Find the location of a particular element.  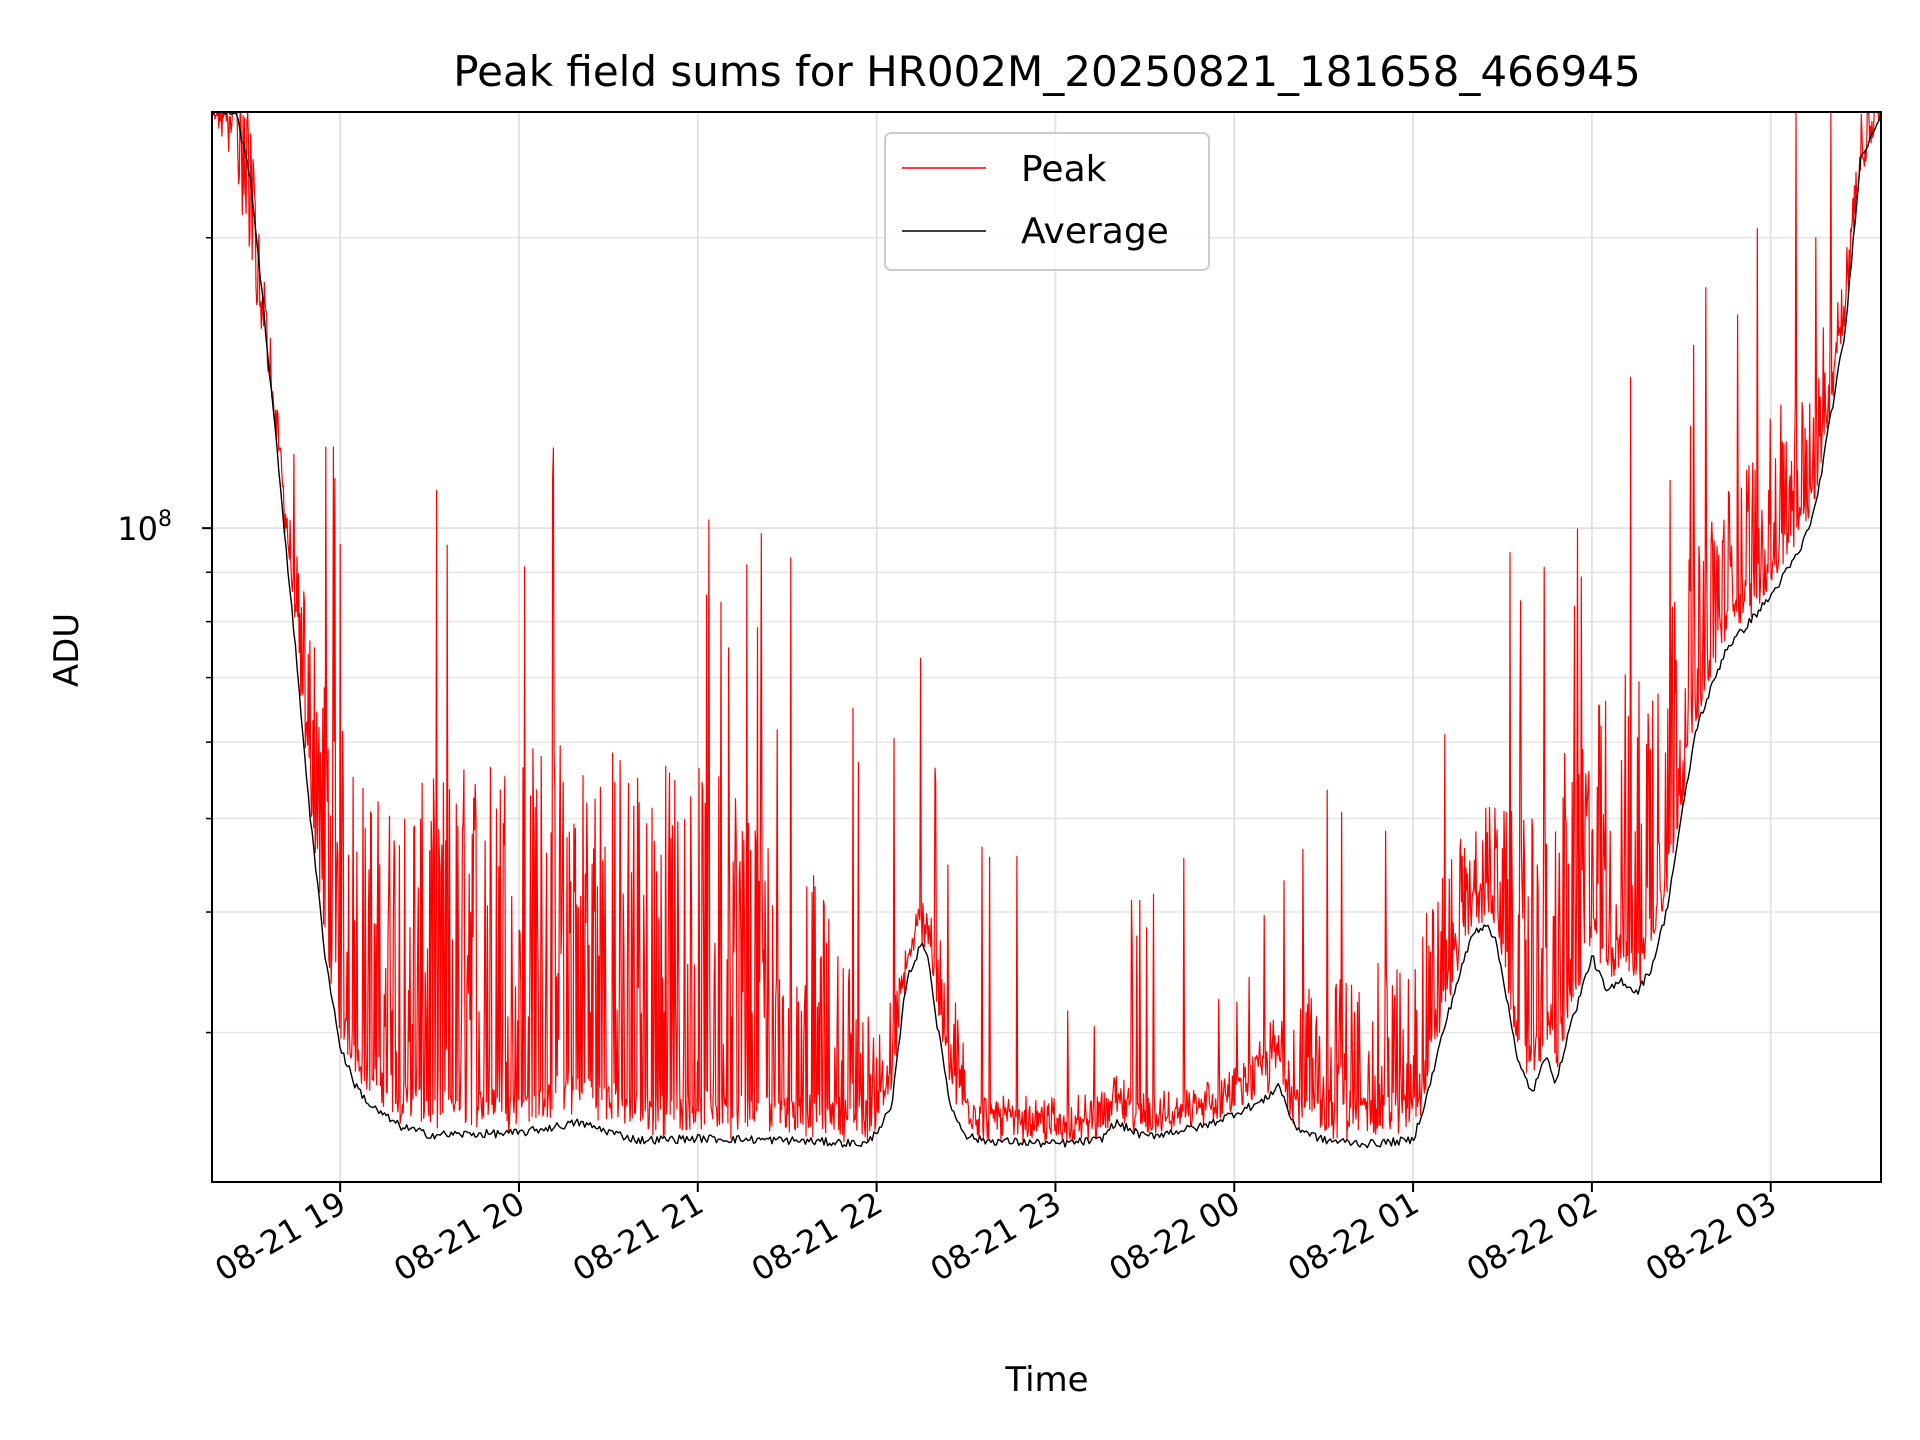

x-tick-label: 08-22 00 is located at coordinates (1175, 1236).